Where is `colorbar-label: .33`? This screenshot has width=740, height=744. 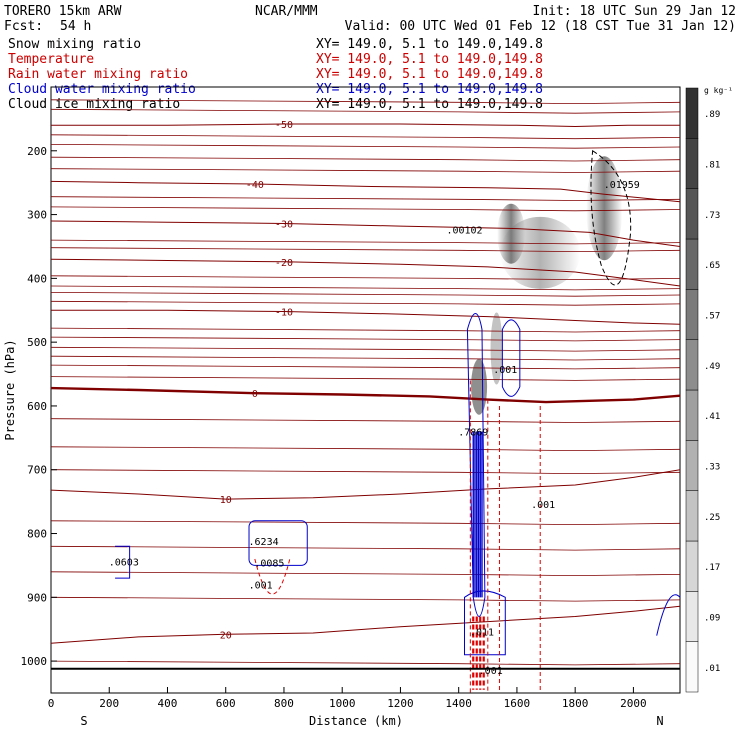
colorbar-label: .33 is located at coordinates (712, 468).